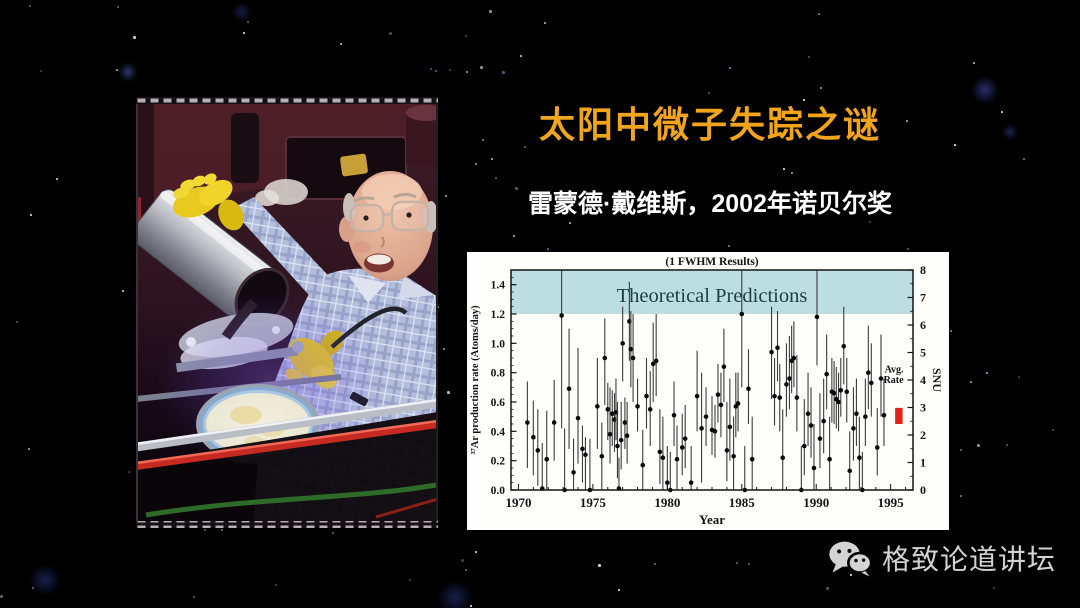 The image size is (1080, 608). What do you see at coordinates (923, 270) in the screenshot?
I see `svg-text: 8` at bounding box center [923, 270].